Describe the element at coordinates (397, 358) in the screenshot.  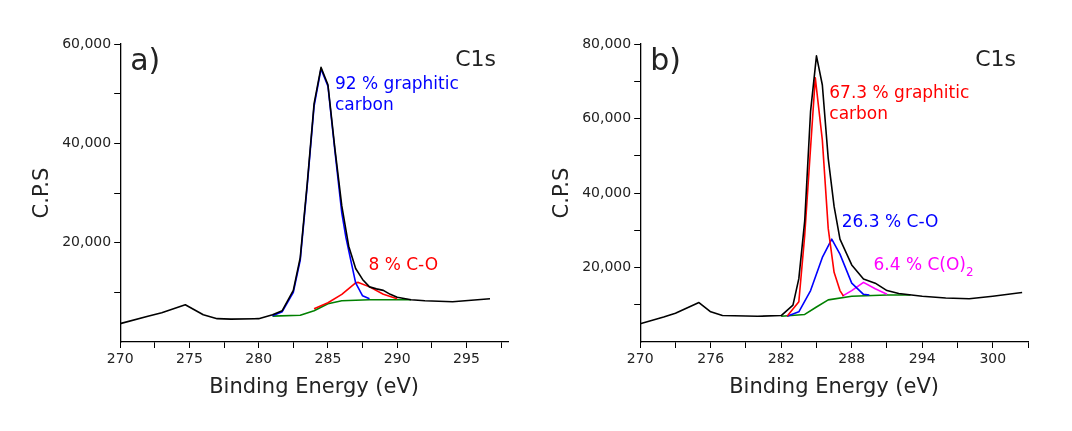
I see `x-tick-label: 290` at that location.